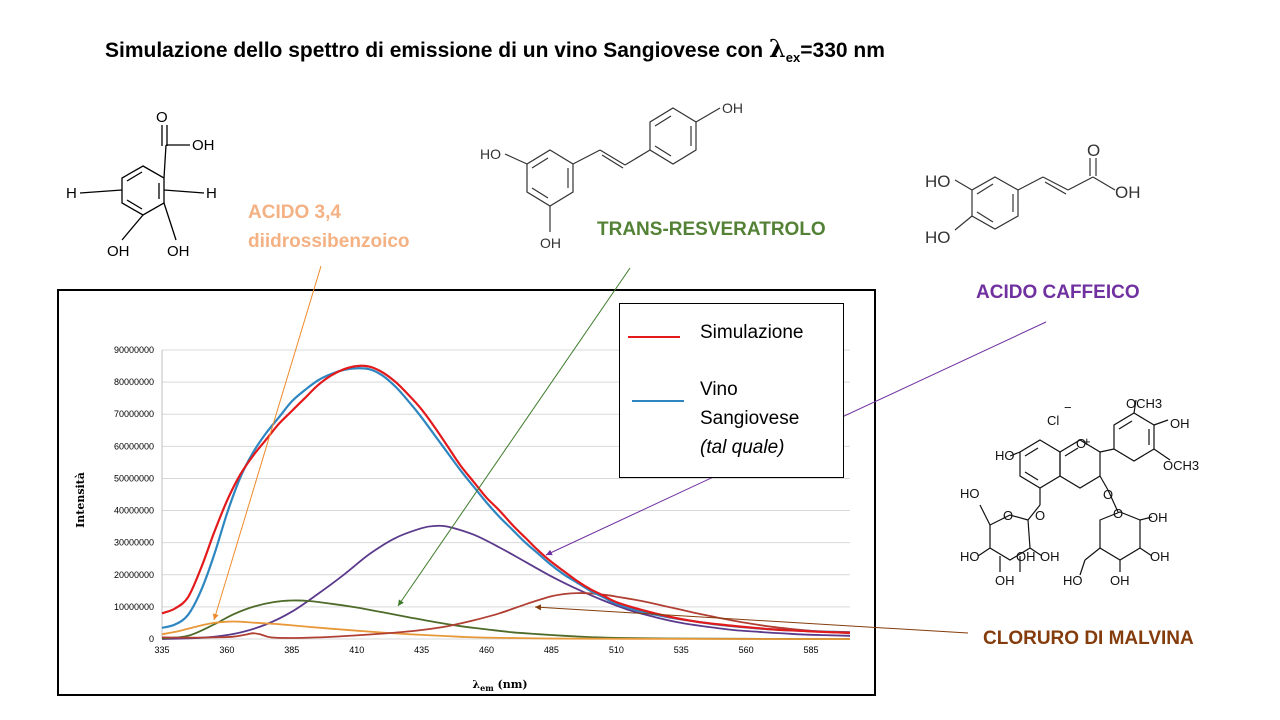  What do you see at coordinates (329, 241) in the screenshot?
I see `label-acido-34-line2: diidrossibenzoico` at bounding box center [329, 241].